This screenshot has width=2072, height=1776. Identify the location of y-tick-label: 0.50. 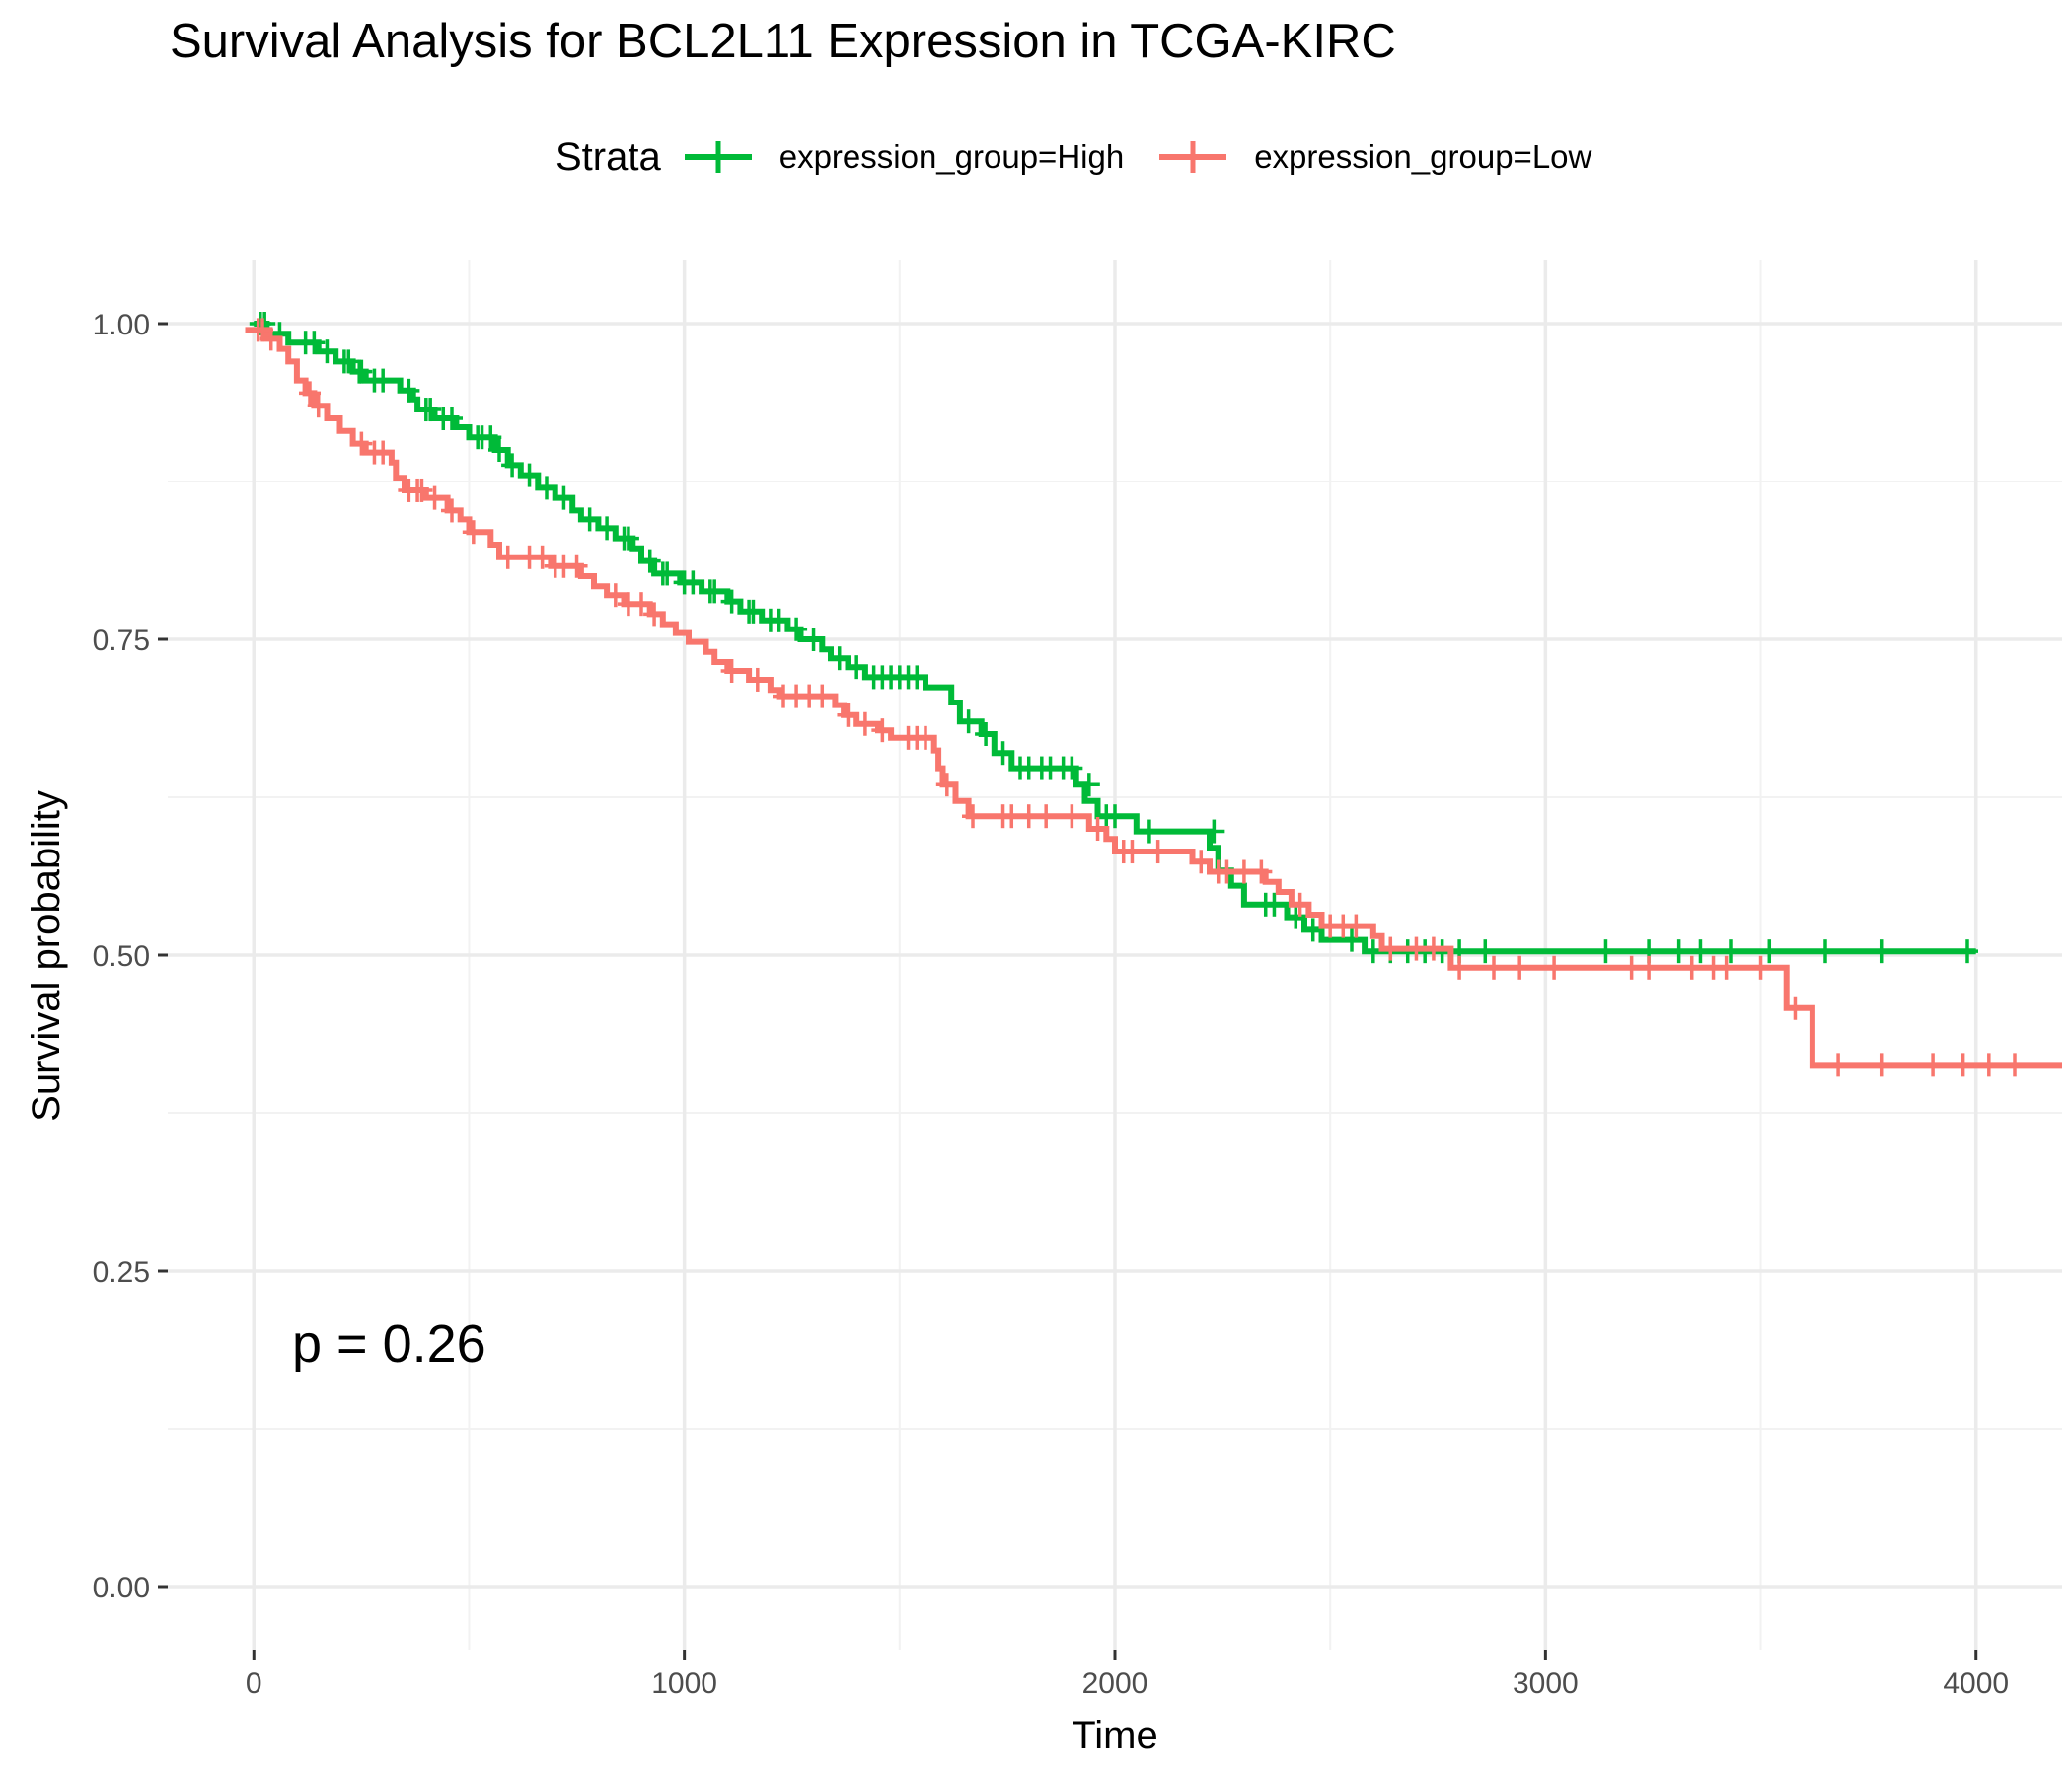
(122, 957).